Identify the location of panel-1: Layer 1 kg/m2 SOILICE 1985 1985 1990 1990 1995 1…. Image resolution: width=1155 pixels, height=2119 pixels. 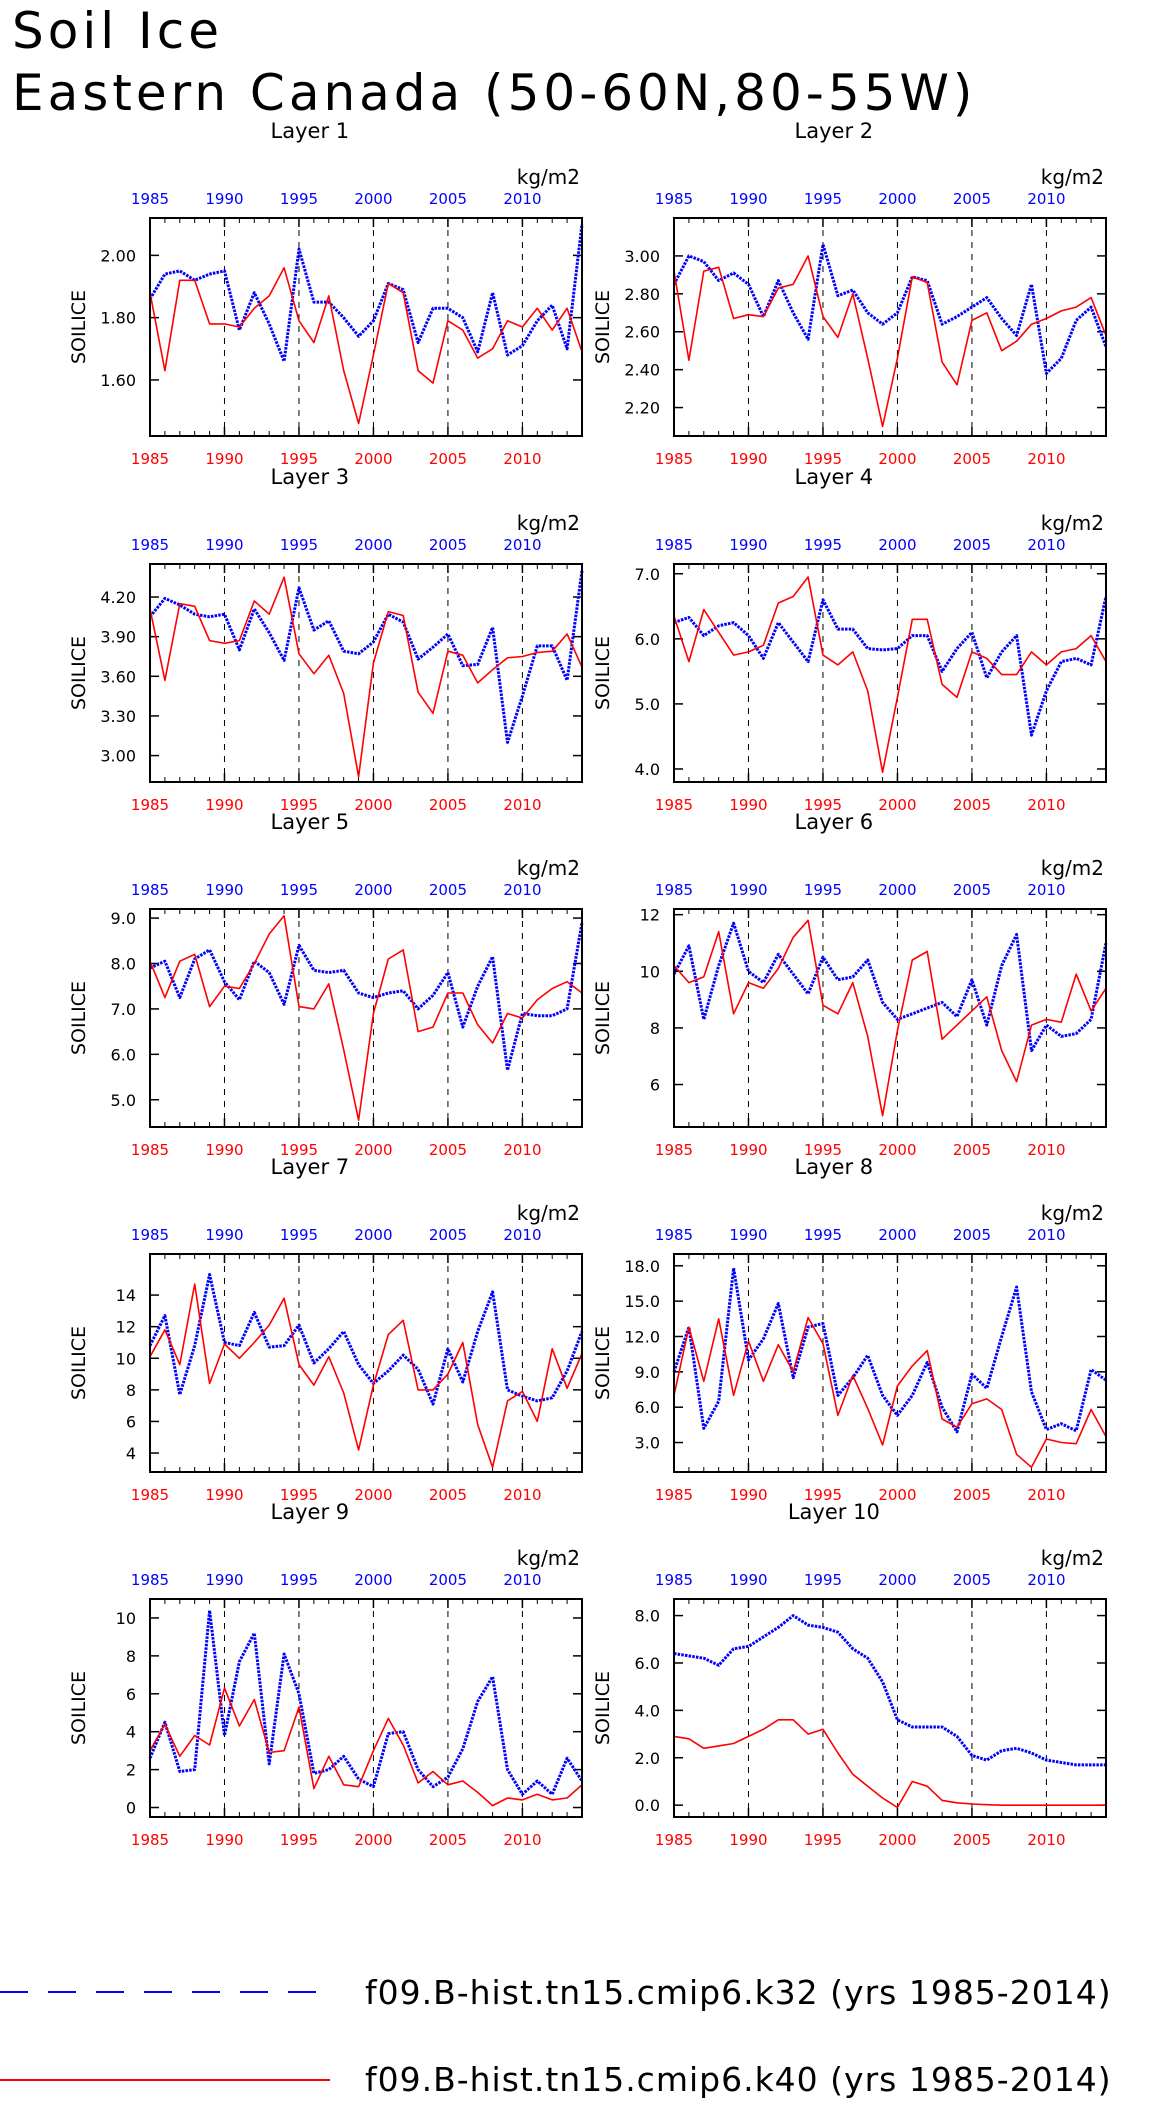
(326, 293).